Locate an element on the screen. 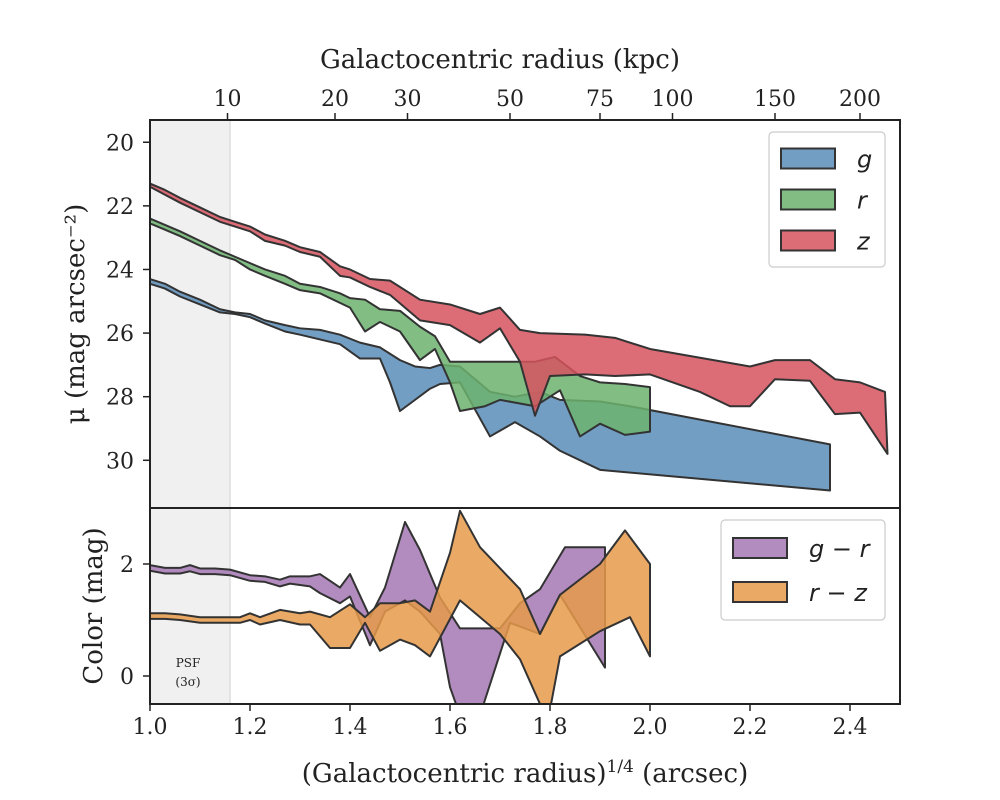  x-tick-label: 2.2 is located at coordinates (750, 727).